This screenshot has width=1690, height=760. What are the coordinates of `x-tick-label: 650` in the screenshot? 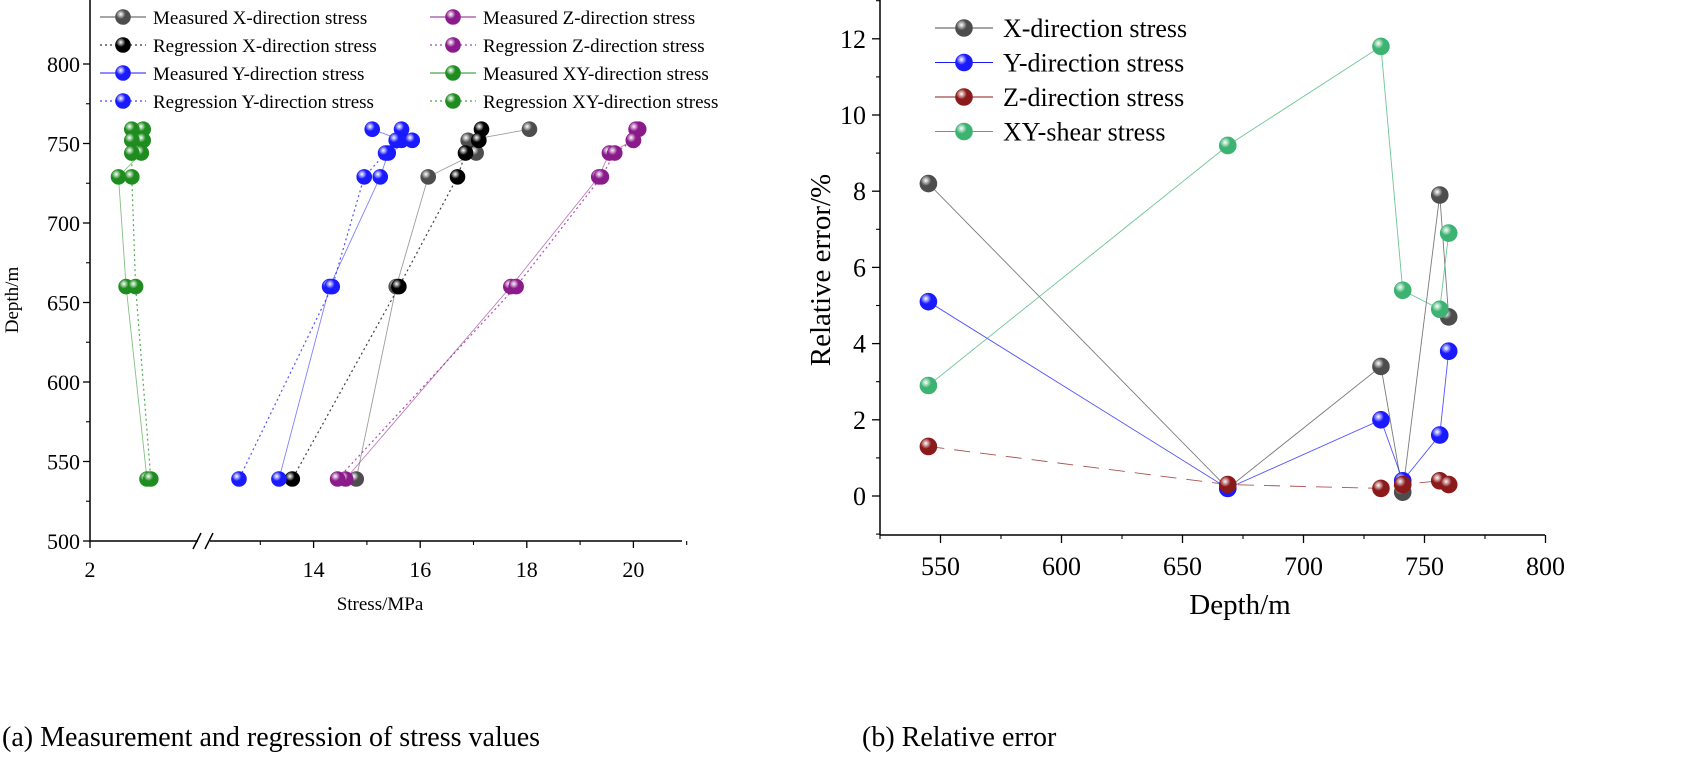 It's located at (1182, 566).